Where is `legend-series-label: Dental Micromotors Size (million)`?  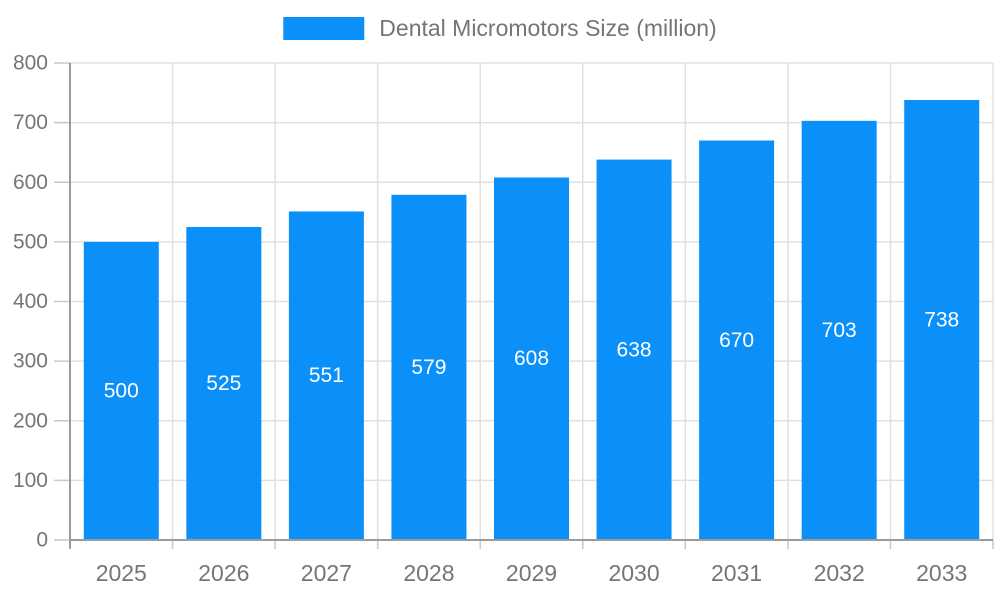 legend-series-label: Dental Micromotors Size (million) is located at coordinates (548, 28).